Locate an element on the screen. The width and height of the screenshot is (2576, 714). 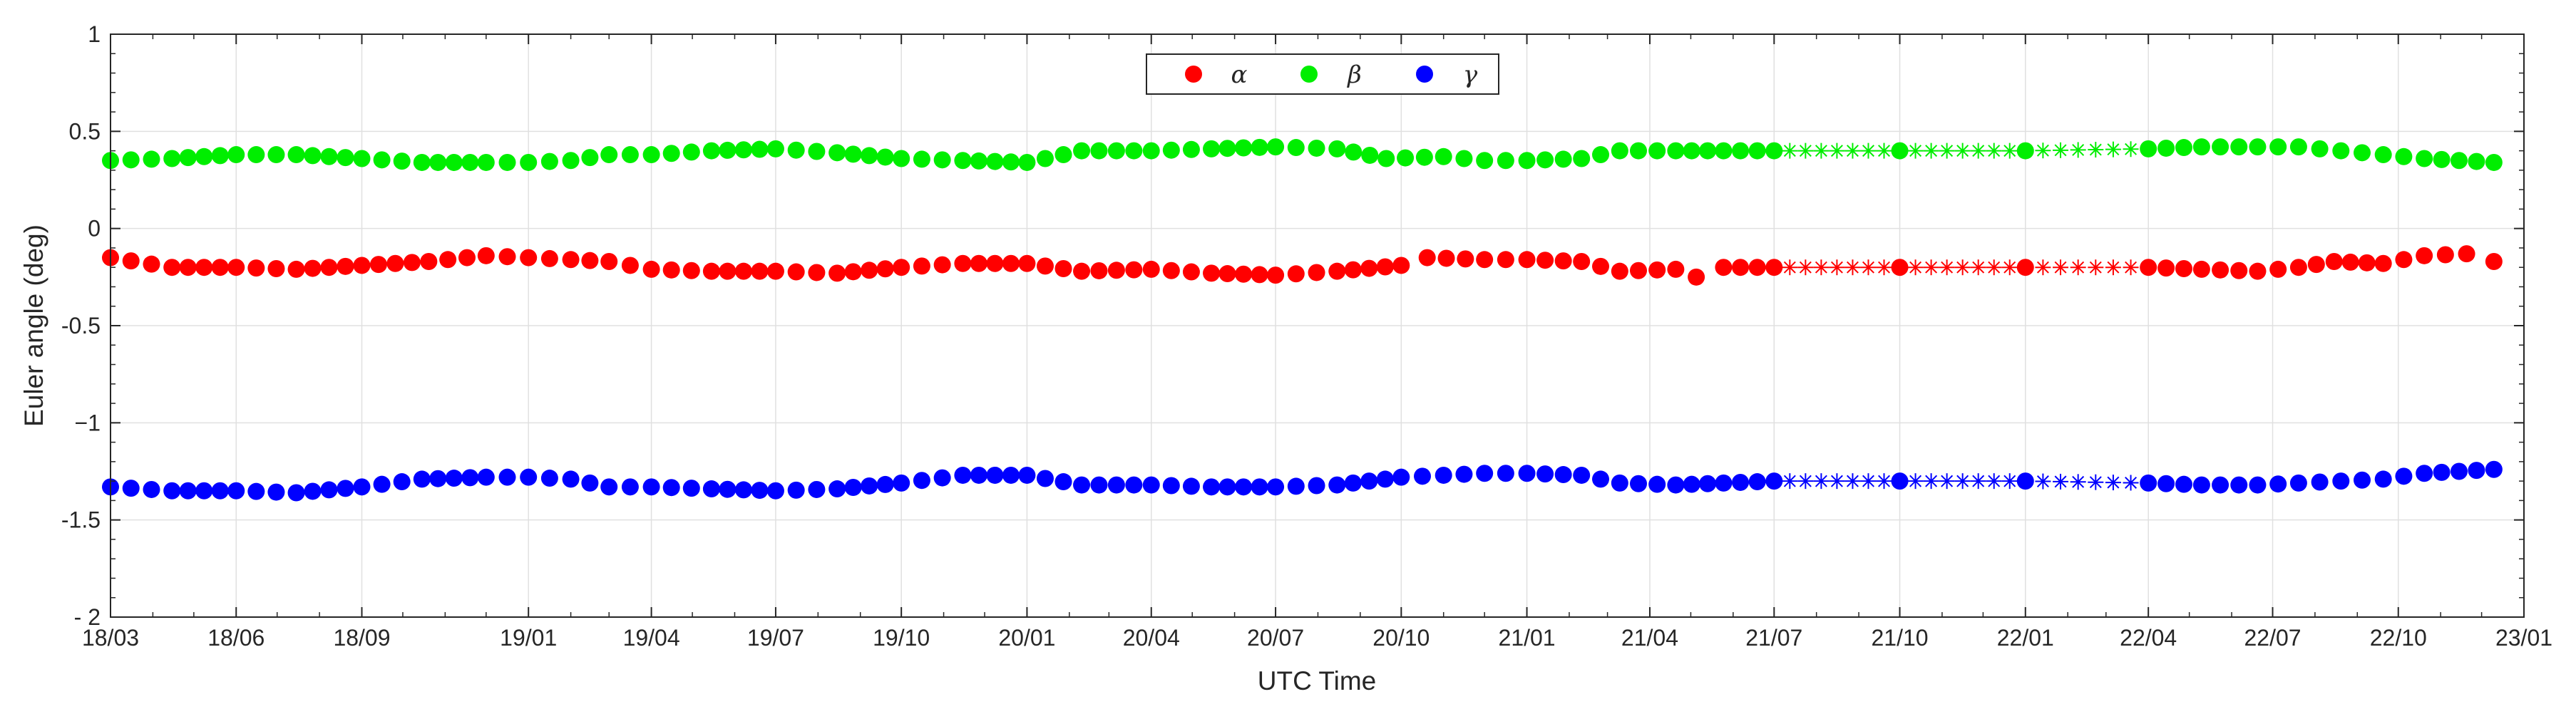
y-tick-label: -1.5 is located at coordinates (81, 520).